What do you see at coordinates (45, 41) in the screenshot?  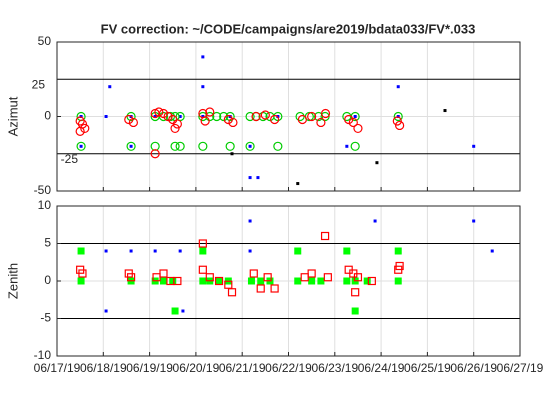 I see `y-tick-label: 50` at bounding box center [45, 41].